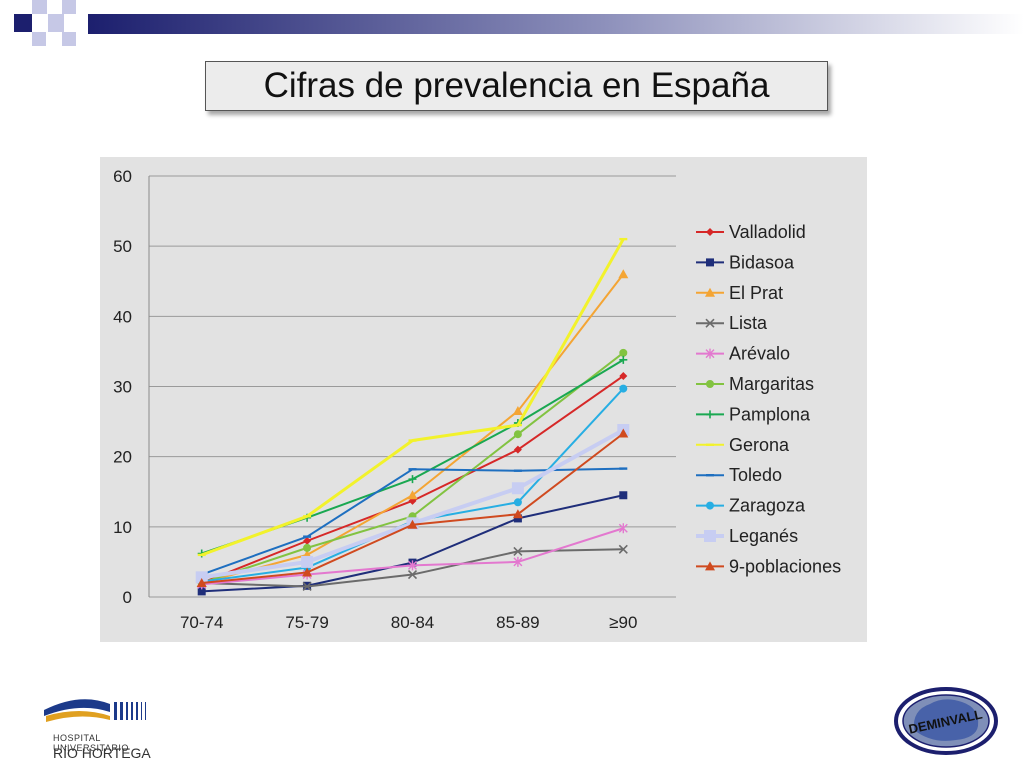 The height and width of the screenshot is (768, 1024). I want to click on legend-marker-toledo, so click(710, 475).